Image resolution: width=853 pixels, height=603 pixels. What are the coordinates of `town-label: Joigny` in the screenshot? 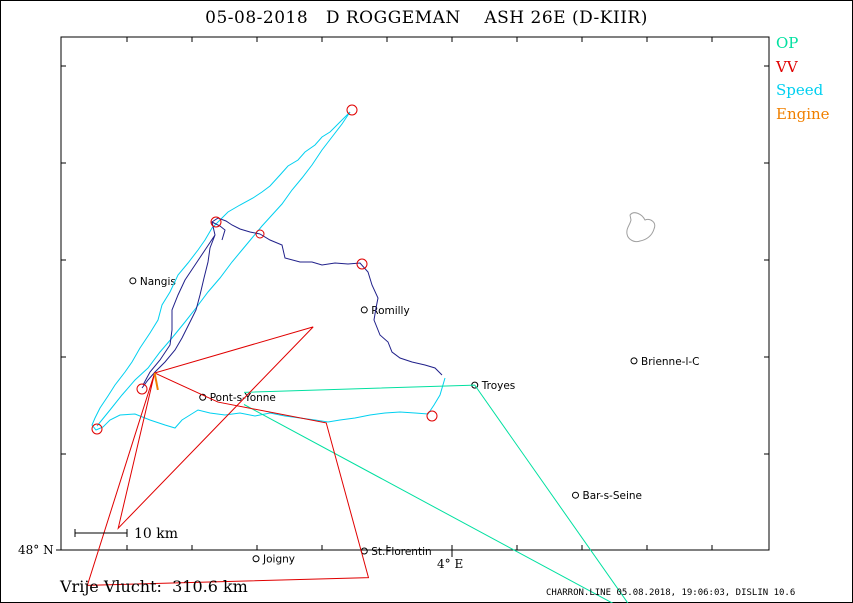 It's located at (278, 560).